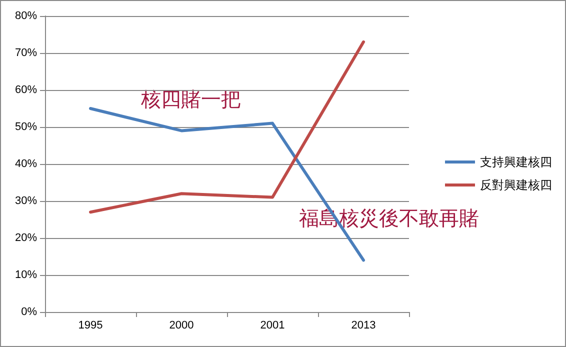 The image size is (566, 347). I want to click on y-tick-label: 60%, so click(26, 90).